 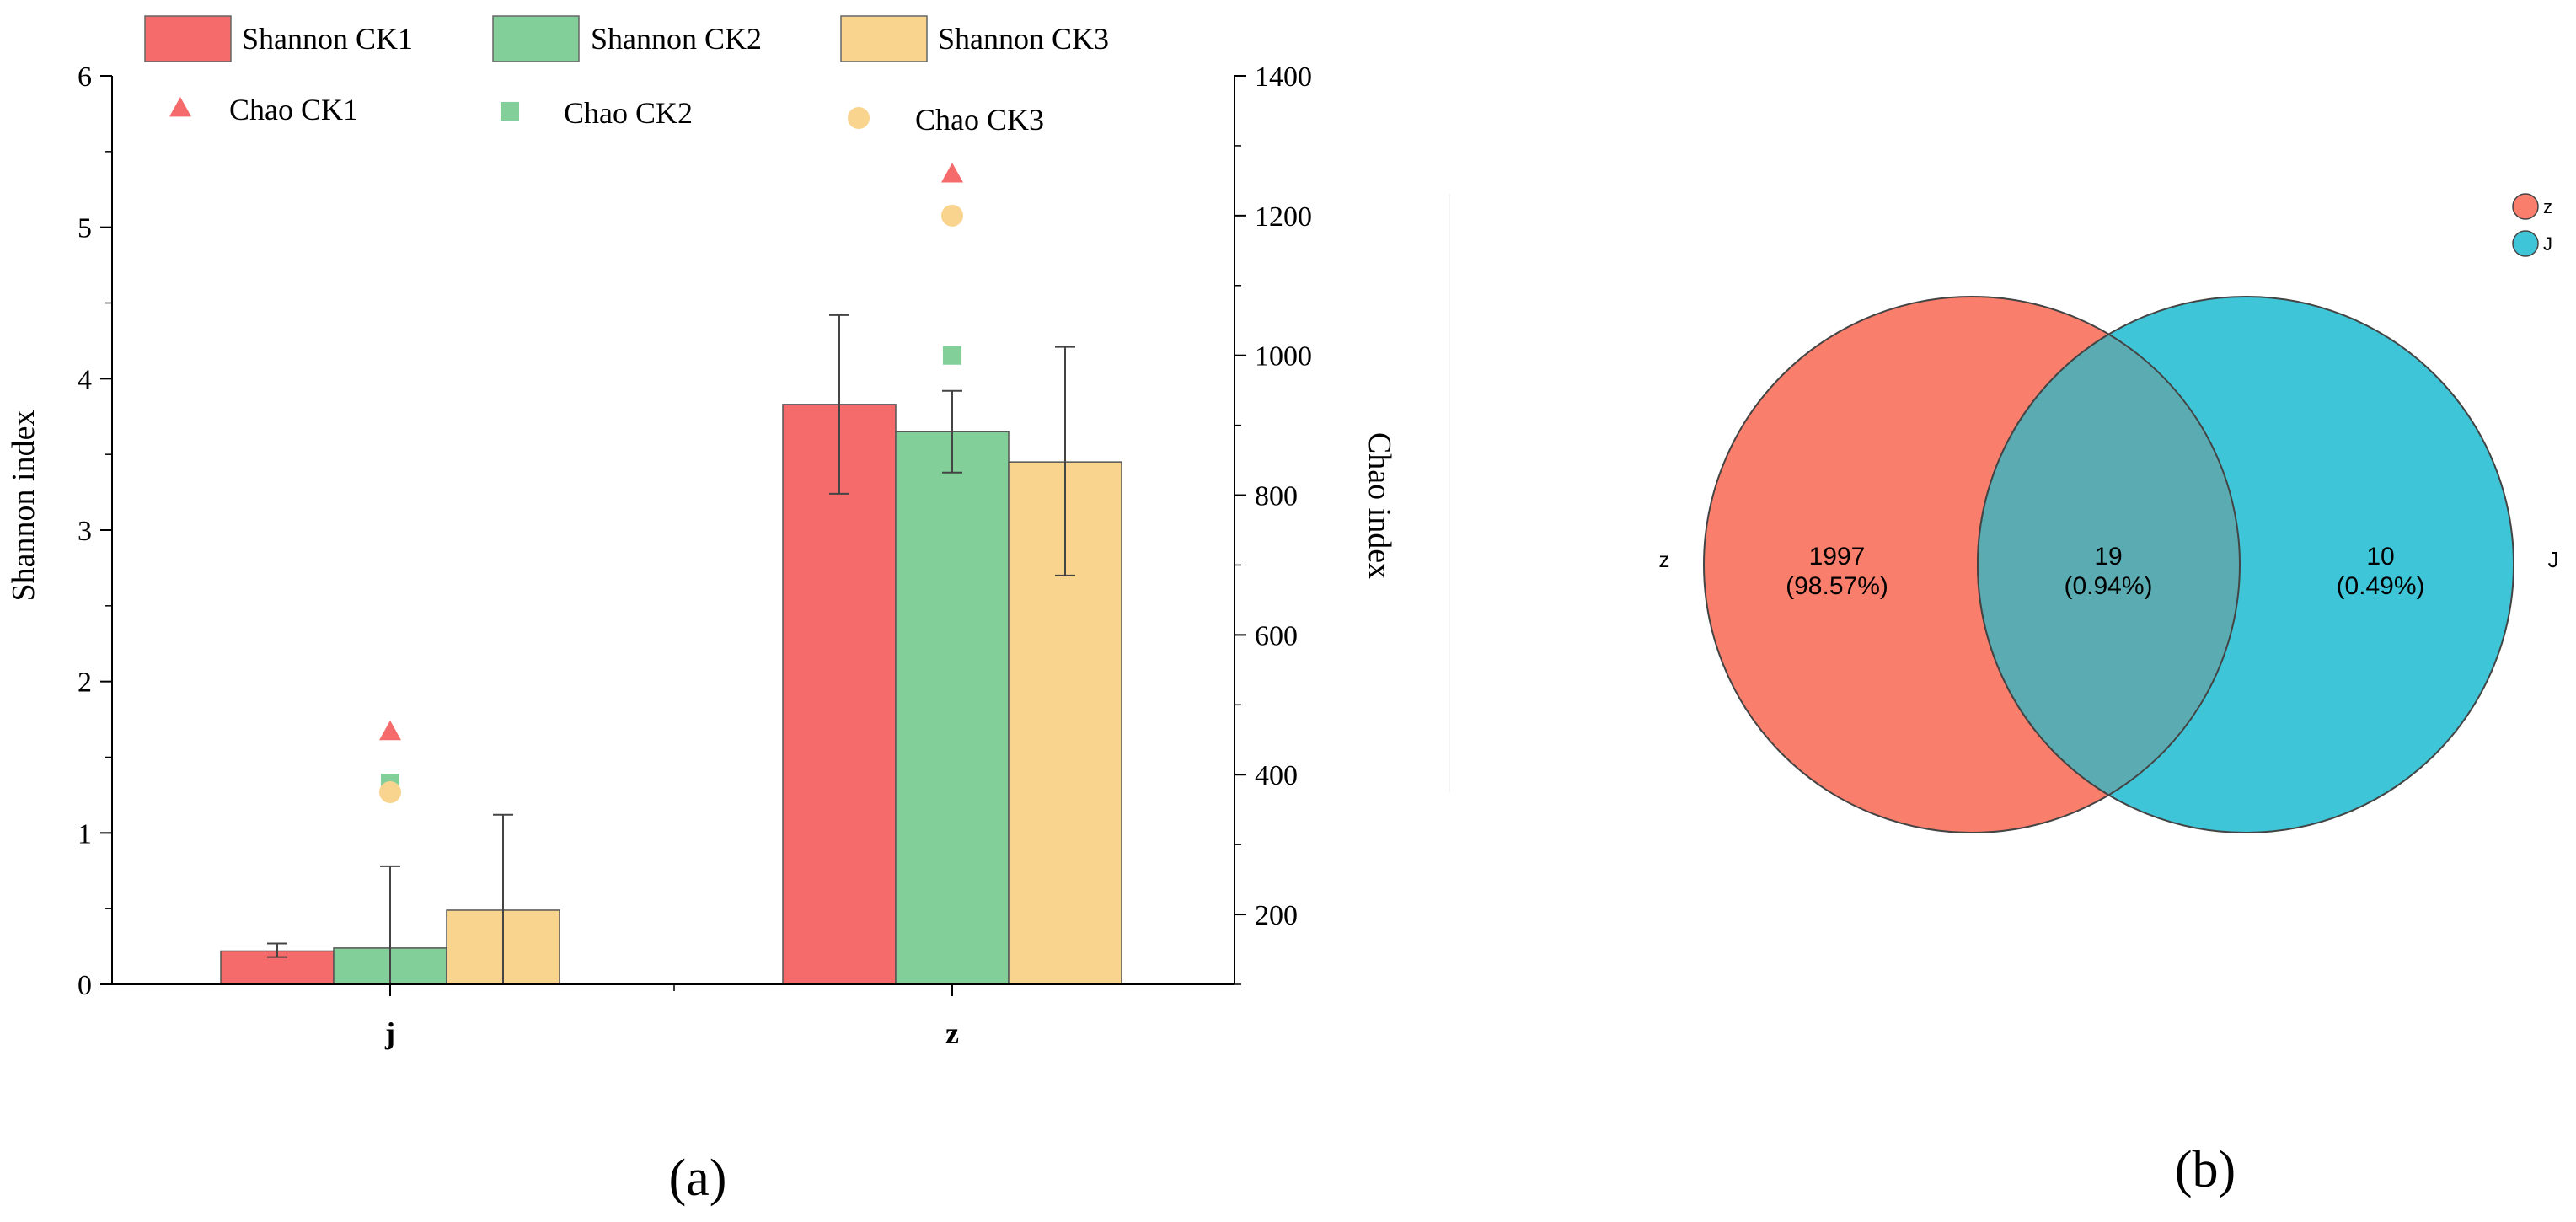 What do you see at coordinates (671, 483) in the screenshot?
I see `chao-marker-layer` at bounding box center [671, 483].